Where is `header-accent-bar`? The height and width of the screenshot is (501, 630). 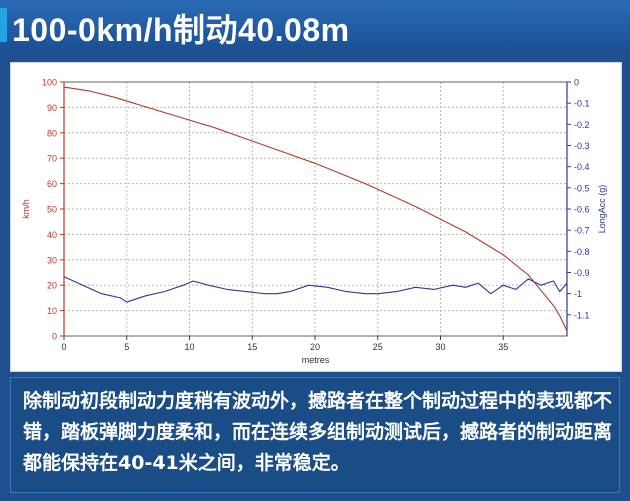
header-accent-bar is located at coordinates (3, 25).